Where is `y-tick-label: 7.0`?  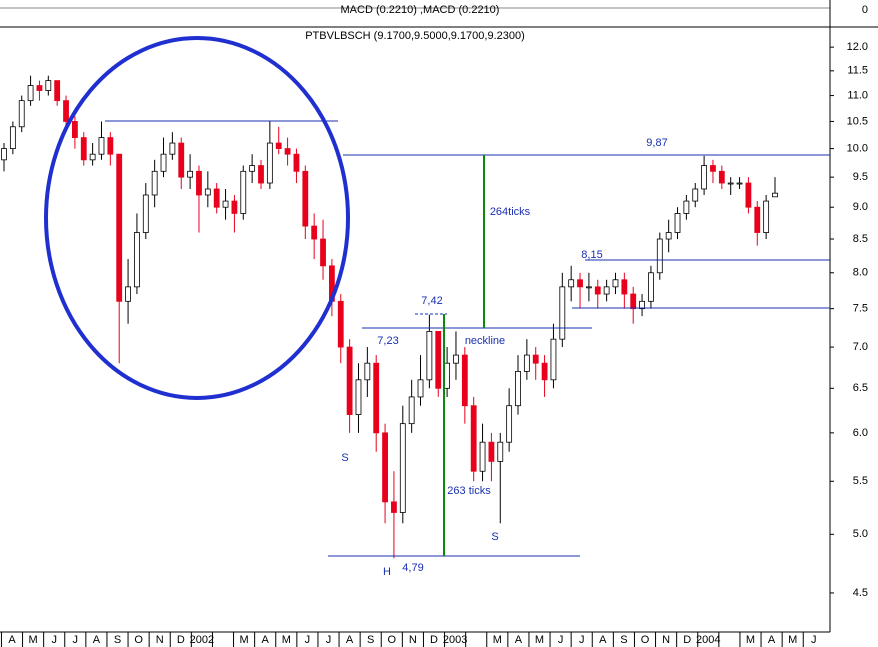
y-tick-label: 7.0 is located at coordinates (860, 347).